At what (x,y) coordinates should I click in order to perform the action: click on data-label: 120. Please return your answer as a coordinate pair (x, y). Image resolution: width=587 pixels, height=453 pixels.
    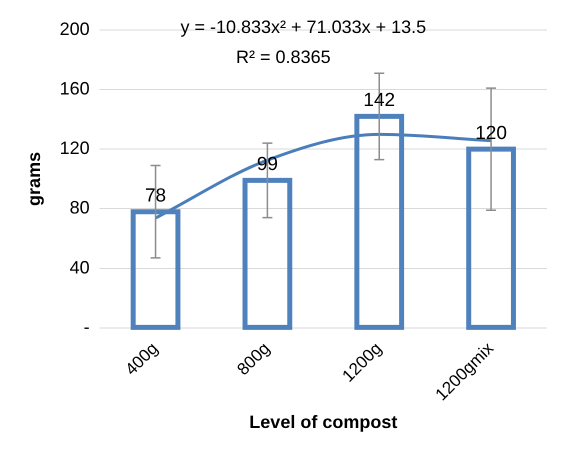
    Looking at the image, I should click on (491, 133).